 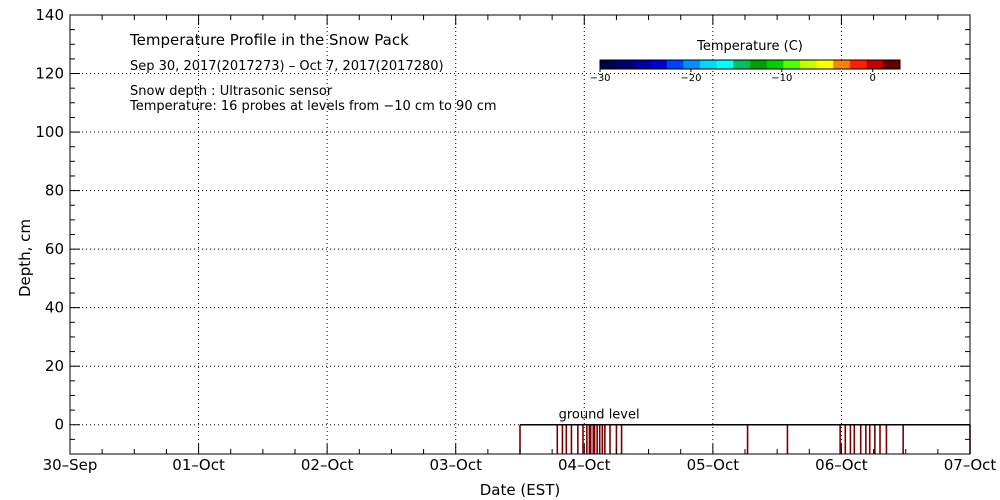 What do you see at coordinates (599, 78) in the screenshot?
I see `colorbar-tick-label: −30` at bounding box center [599, 78].